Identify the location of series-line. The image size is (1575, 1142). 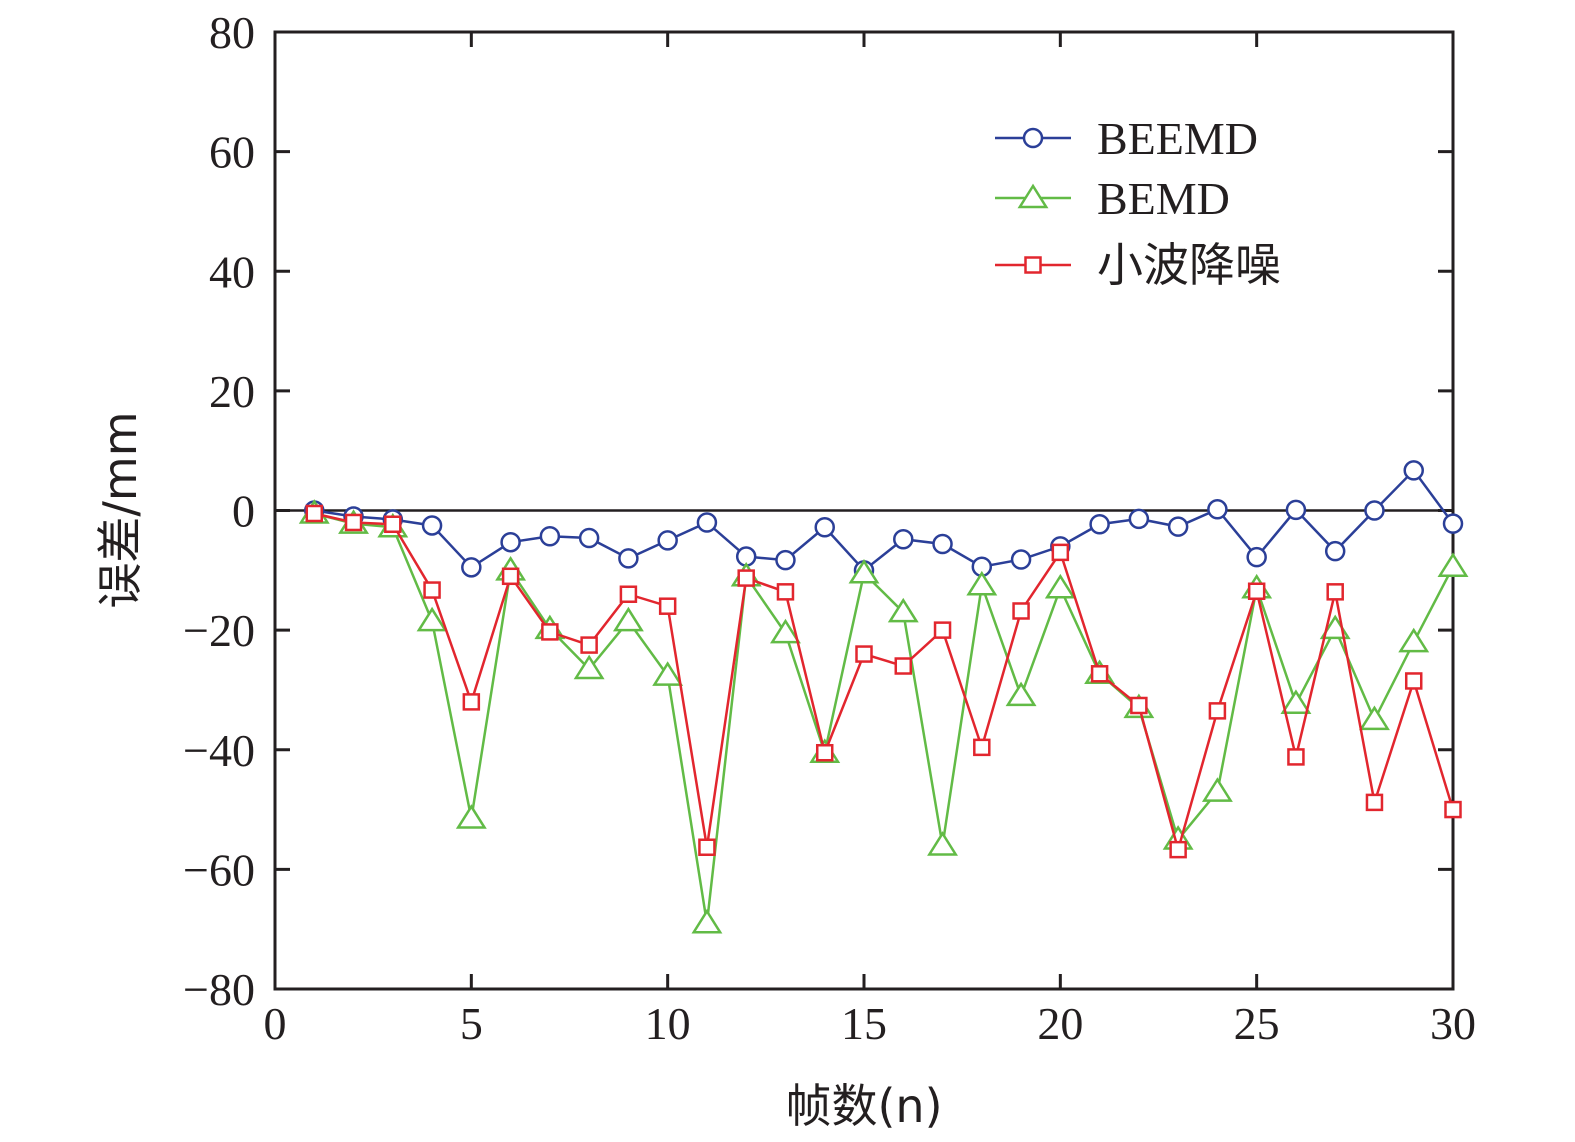
(884, 520).